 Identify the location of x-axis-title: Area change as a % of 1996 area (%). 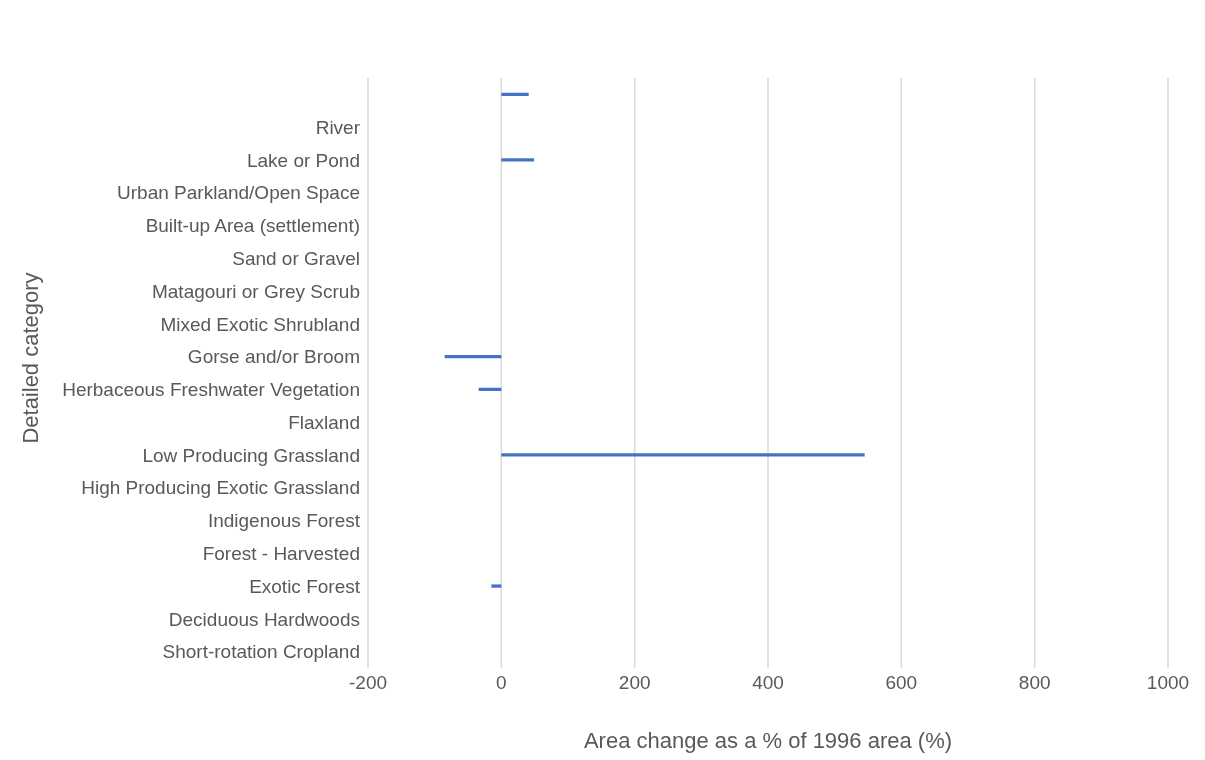
(768, 740).